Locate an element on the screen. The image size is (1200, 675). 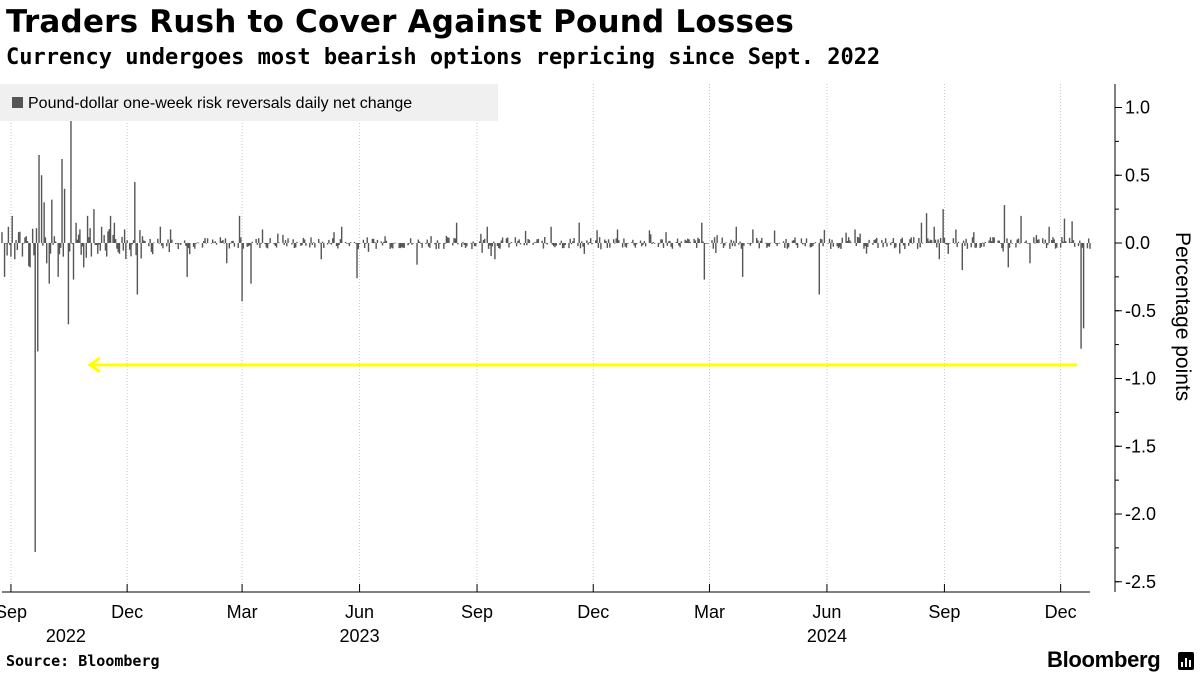
annotation-arrow is located at coordinates (582, 365).